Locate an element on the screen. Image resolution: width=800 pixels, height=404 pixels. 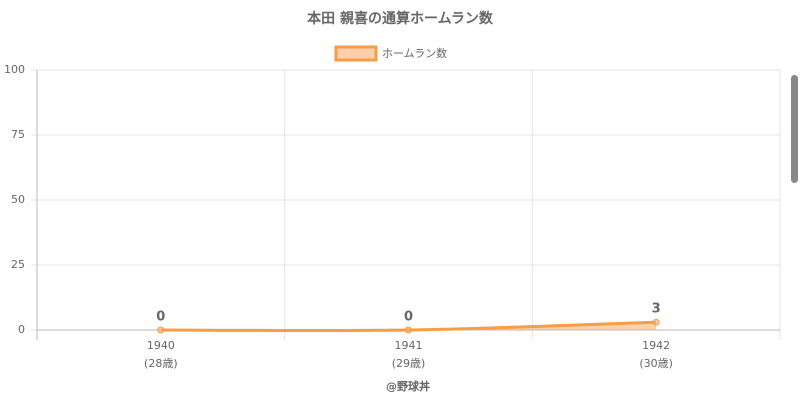
x-tick-label: 1942 is located at coordinates (656, 345).